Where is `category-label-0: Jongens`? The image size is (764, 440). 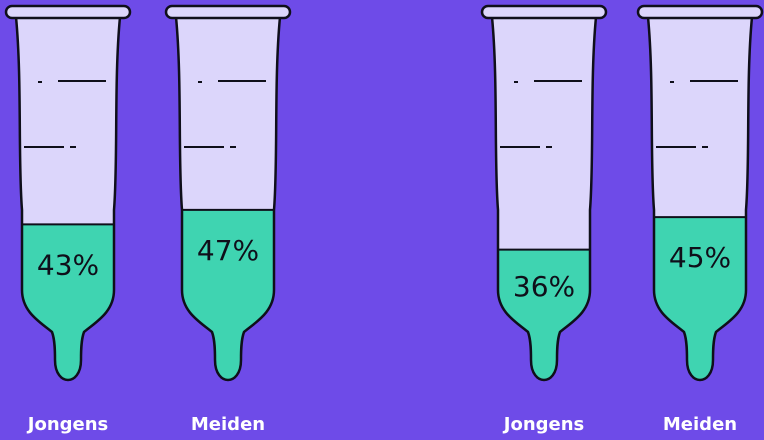
category-label-0: Jongens is located at coordinates (67, 424).